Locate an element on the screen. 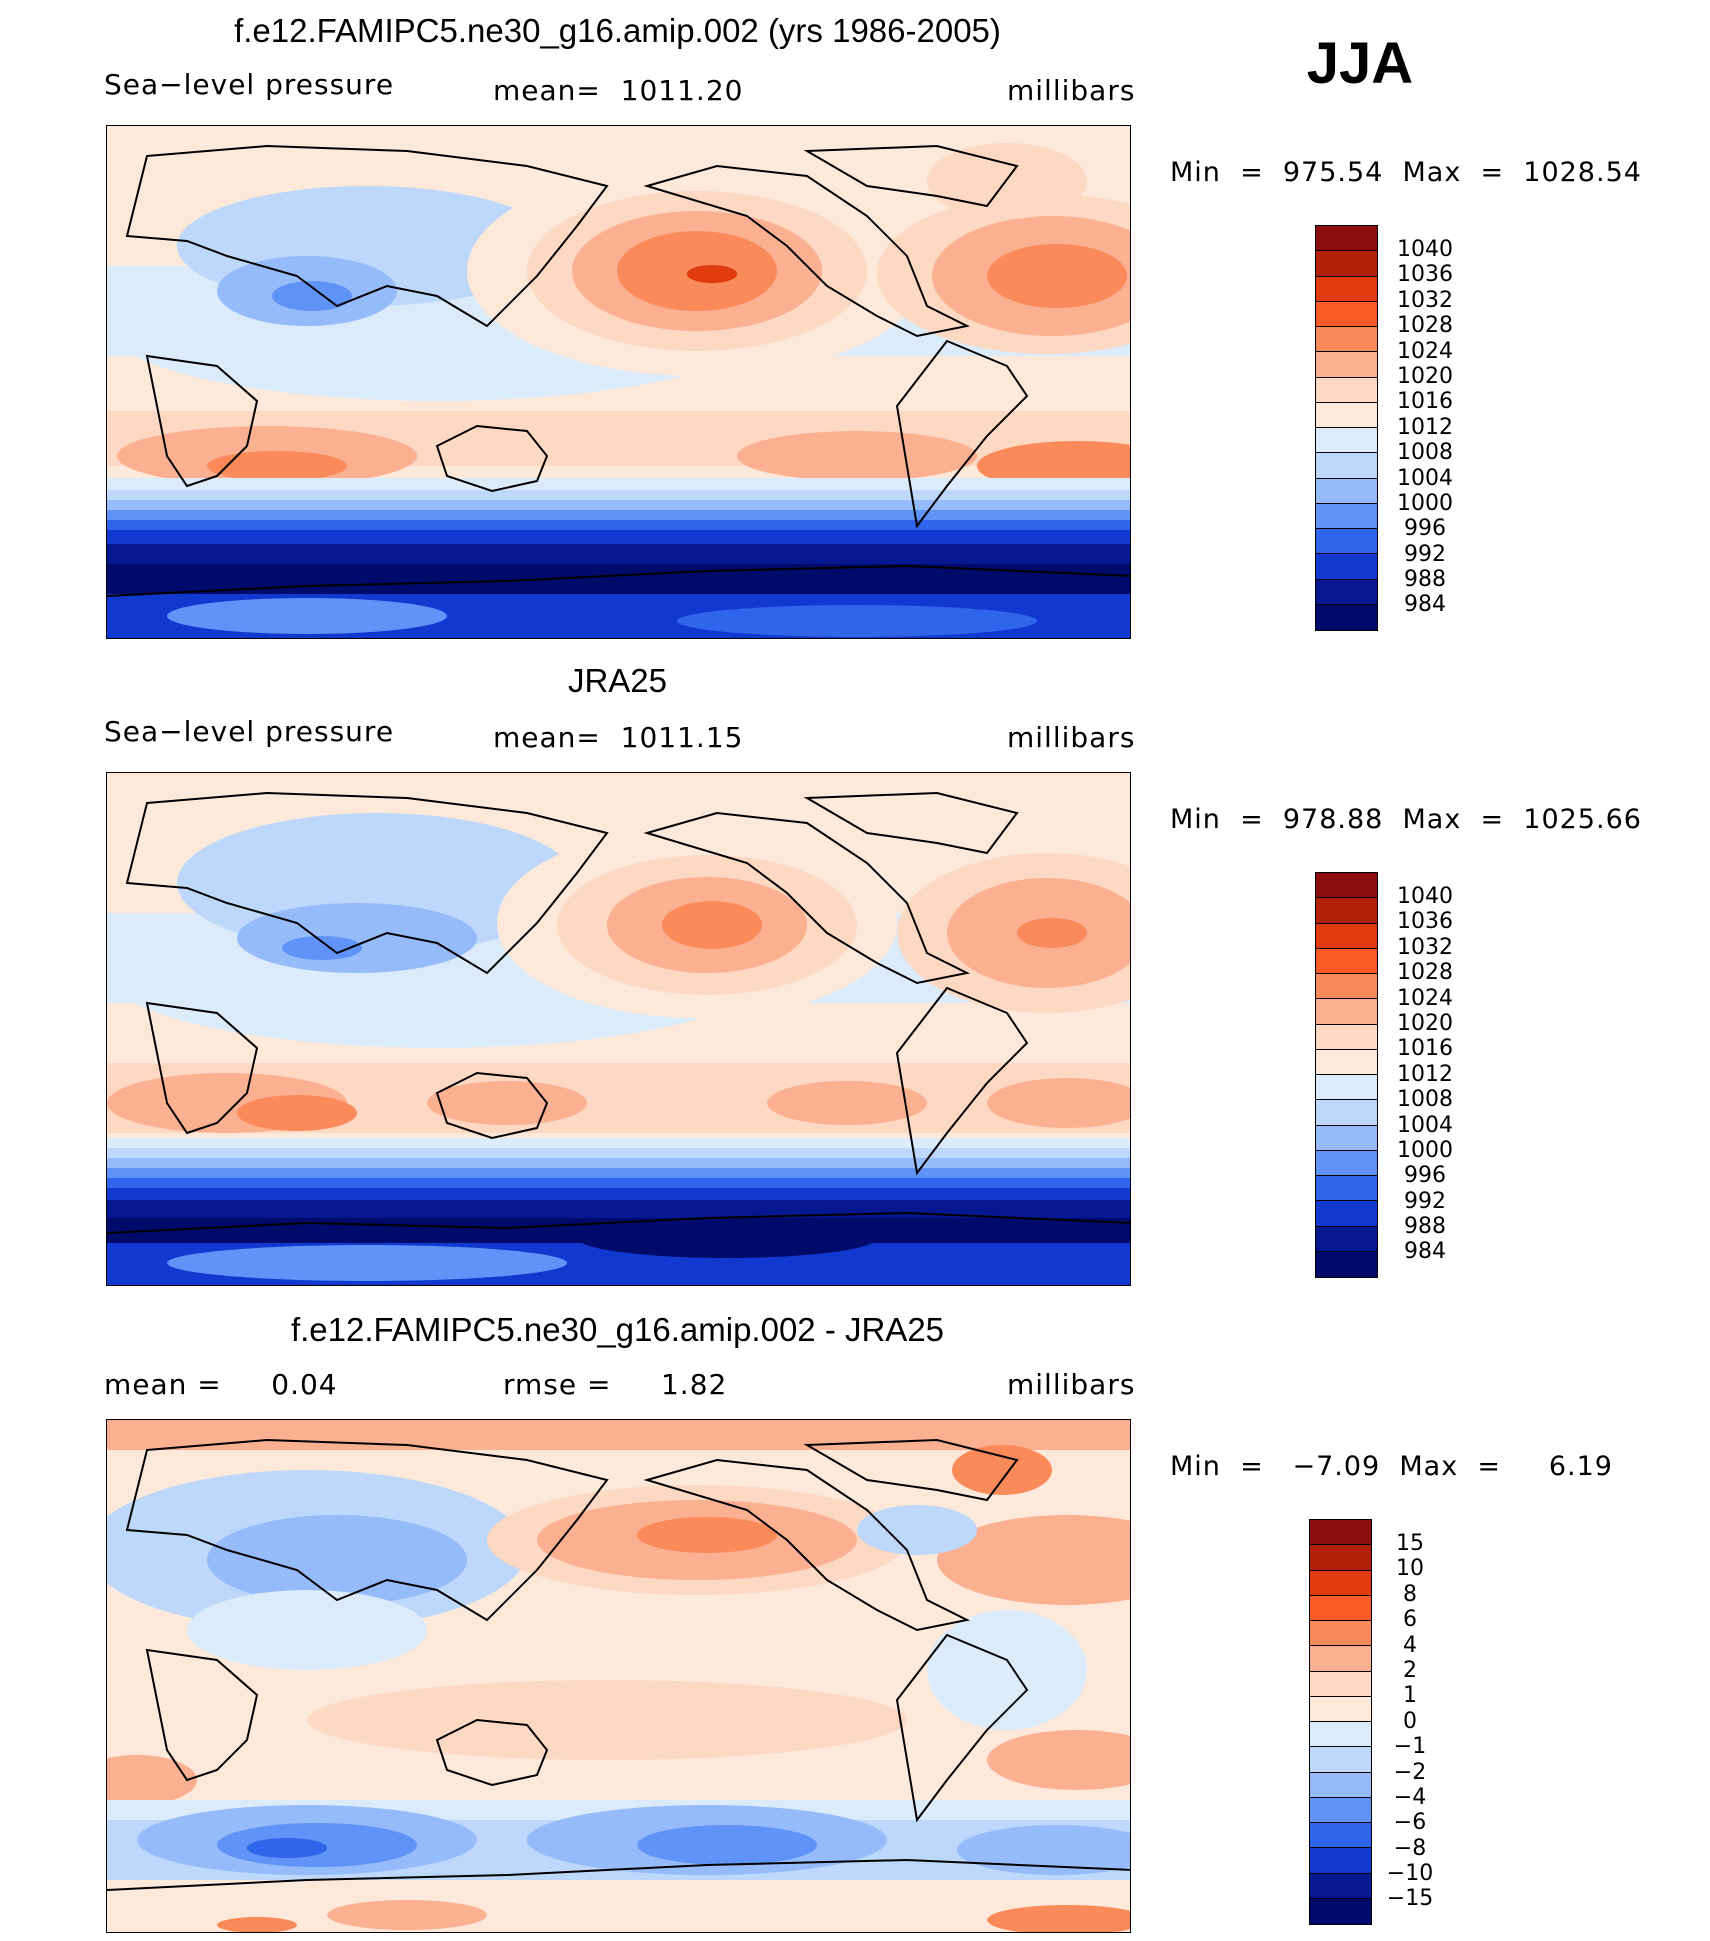 The height and width of the screenshot is (1941, 1710). panel2-variable-label: Sea−level pressure is located at coordinates (249, 731).